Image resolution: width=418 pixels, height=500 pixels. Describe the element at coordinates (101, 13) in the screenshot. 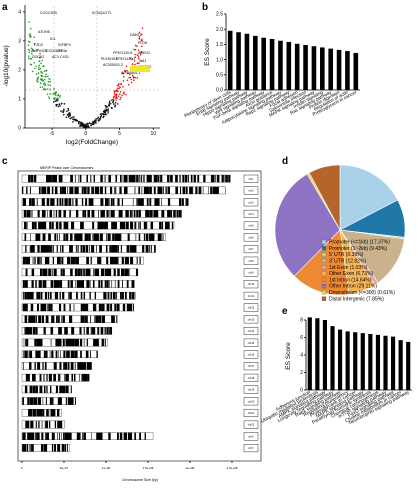

I see `volcano-gene-label-up: KCNQ1OT1` at that location.